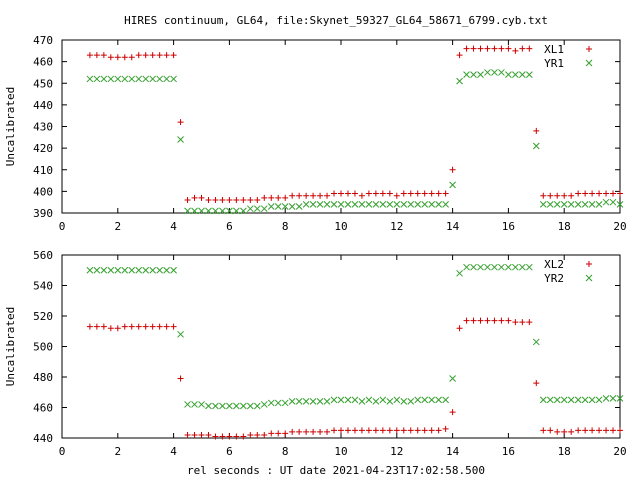 The image size is (640, 480). I want to click on x-tick-label: 6, so click(229, 226).